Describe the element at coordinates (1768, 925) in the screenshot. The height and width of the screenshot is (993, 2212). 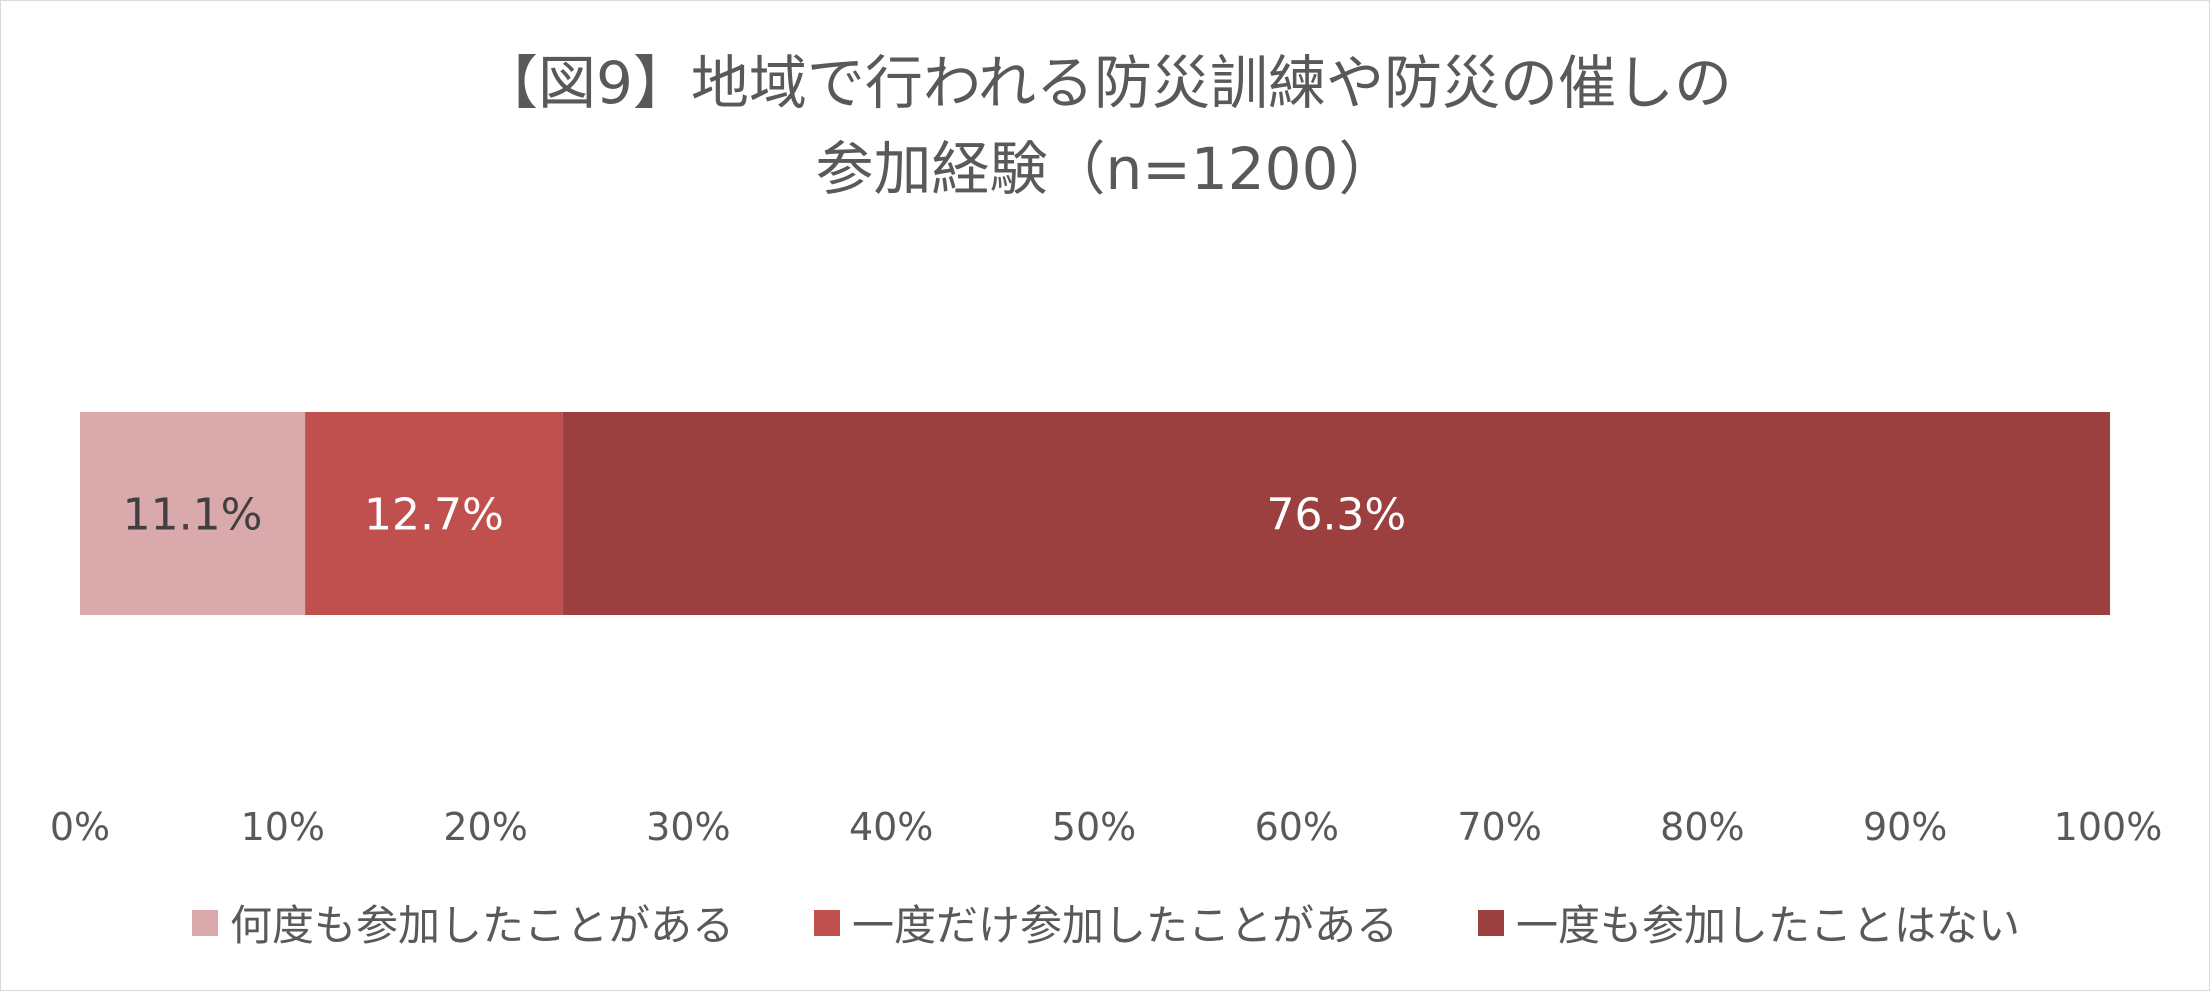
I see `legend-label: 一度も参加したことはない` at that location.